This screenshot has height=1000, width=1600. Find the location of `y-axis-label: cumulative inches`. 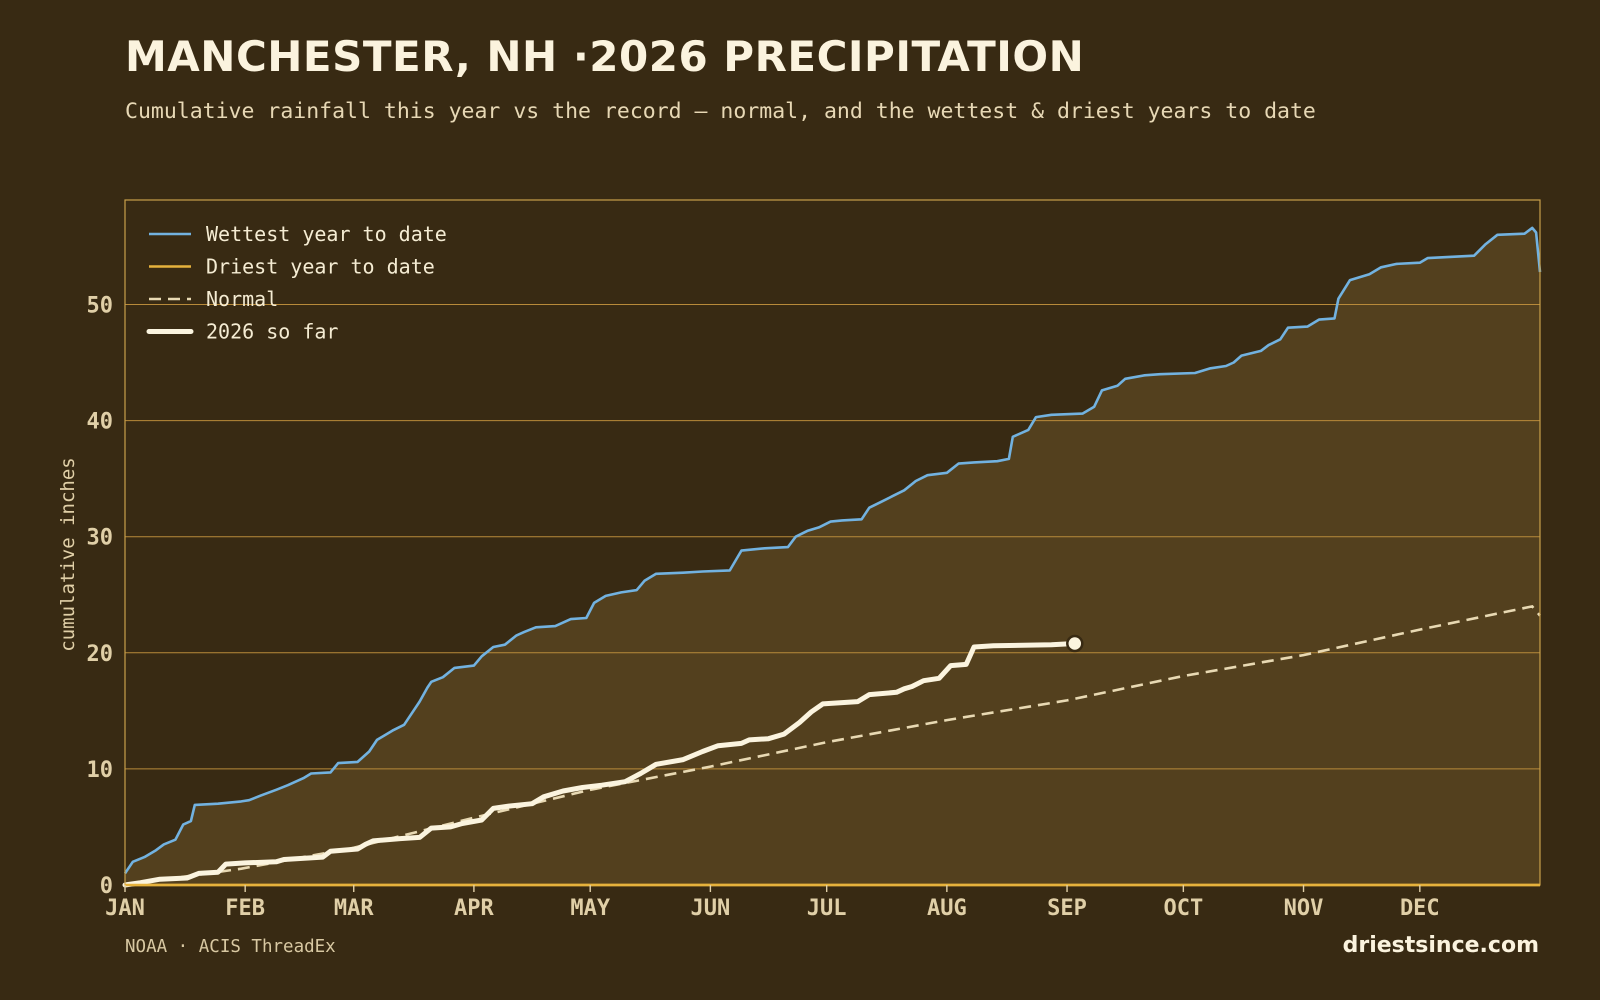

y-axis-label: cumulative inches is located at coordinates (68, 554).